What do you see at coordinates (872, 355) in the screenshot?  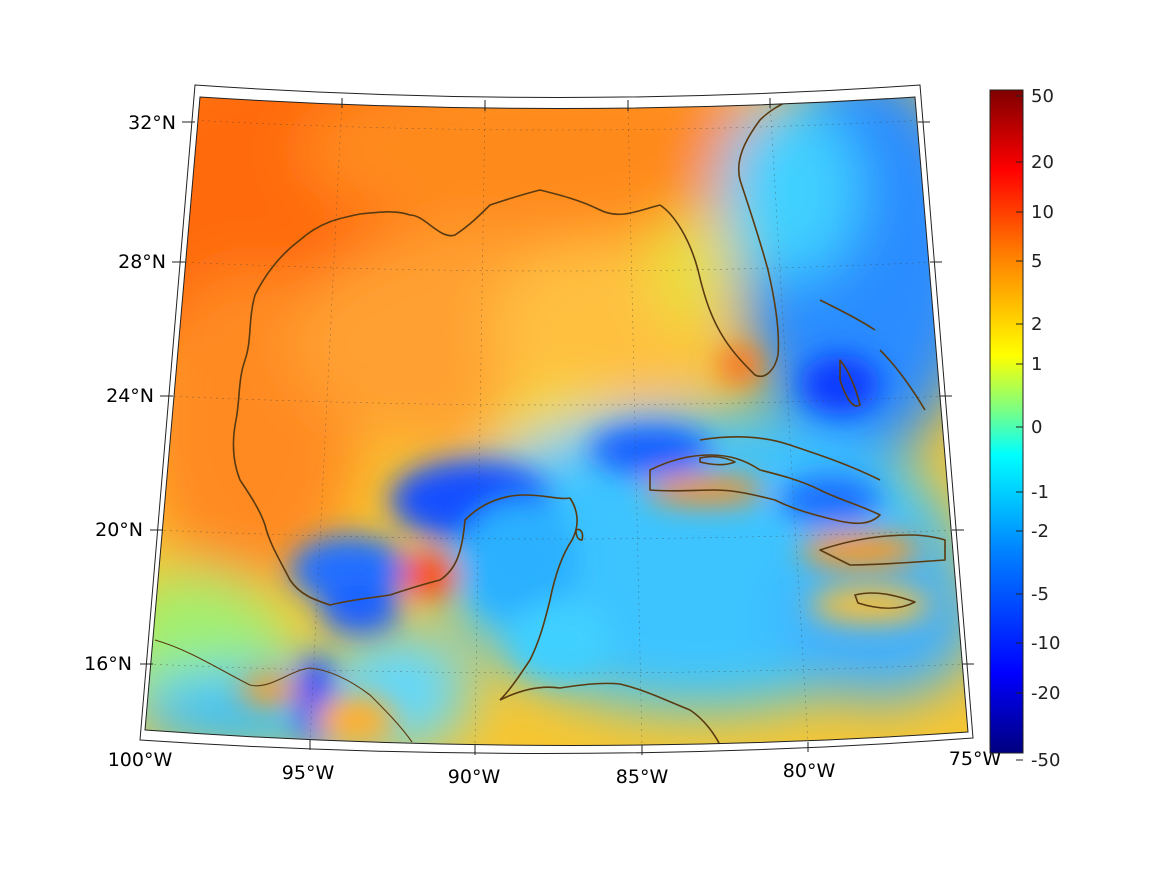 I see `coastline-bahamas` at bounding box center [872, 355].